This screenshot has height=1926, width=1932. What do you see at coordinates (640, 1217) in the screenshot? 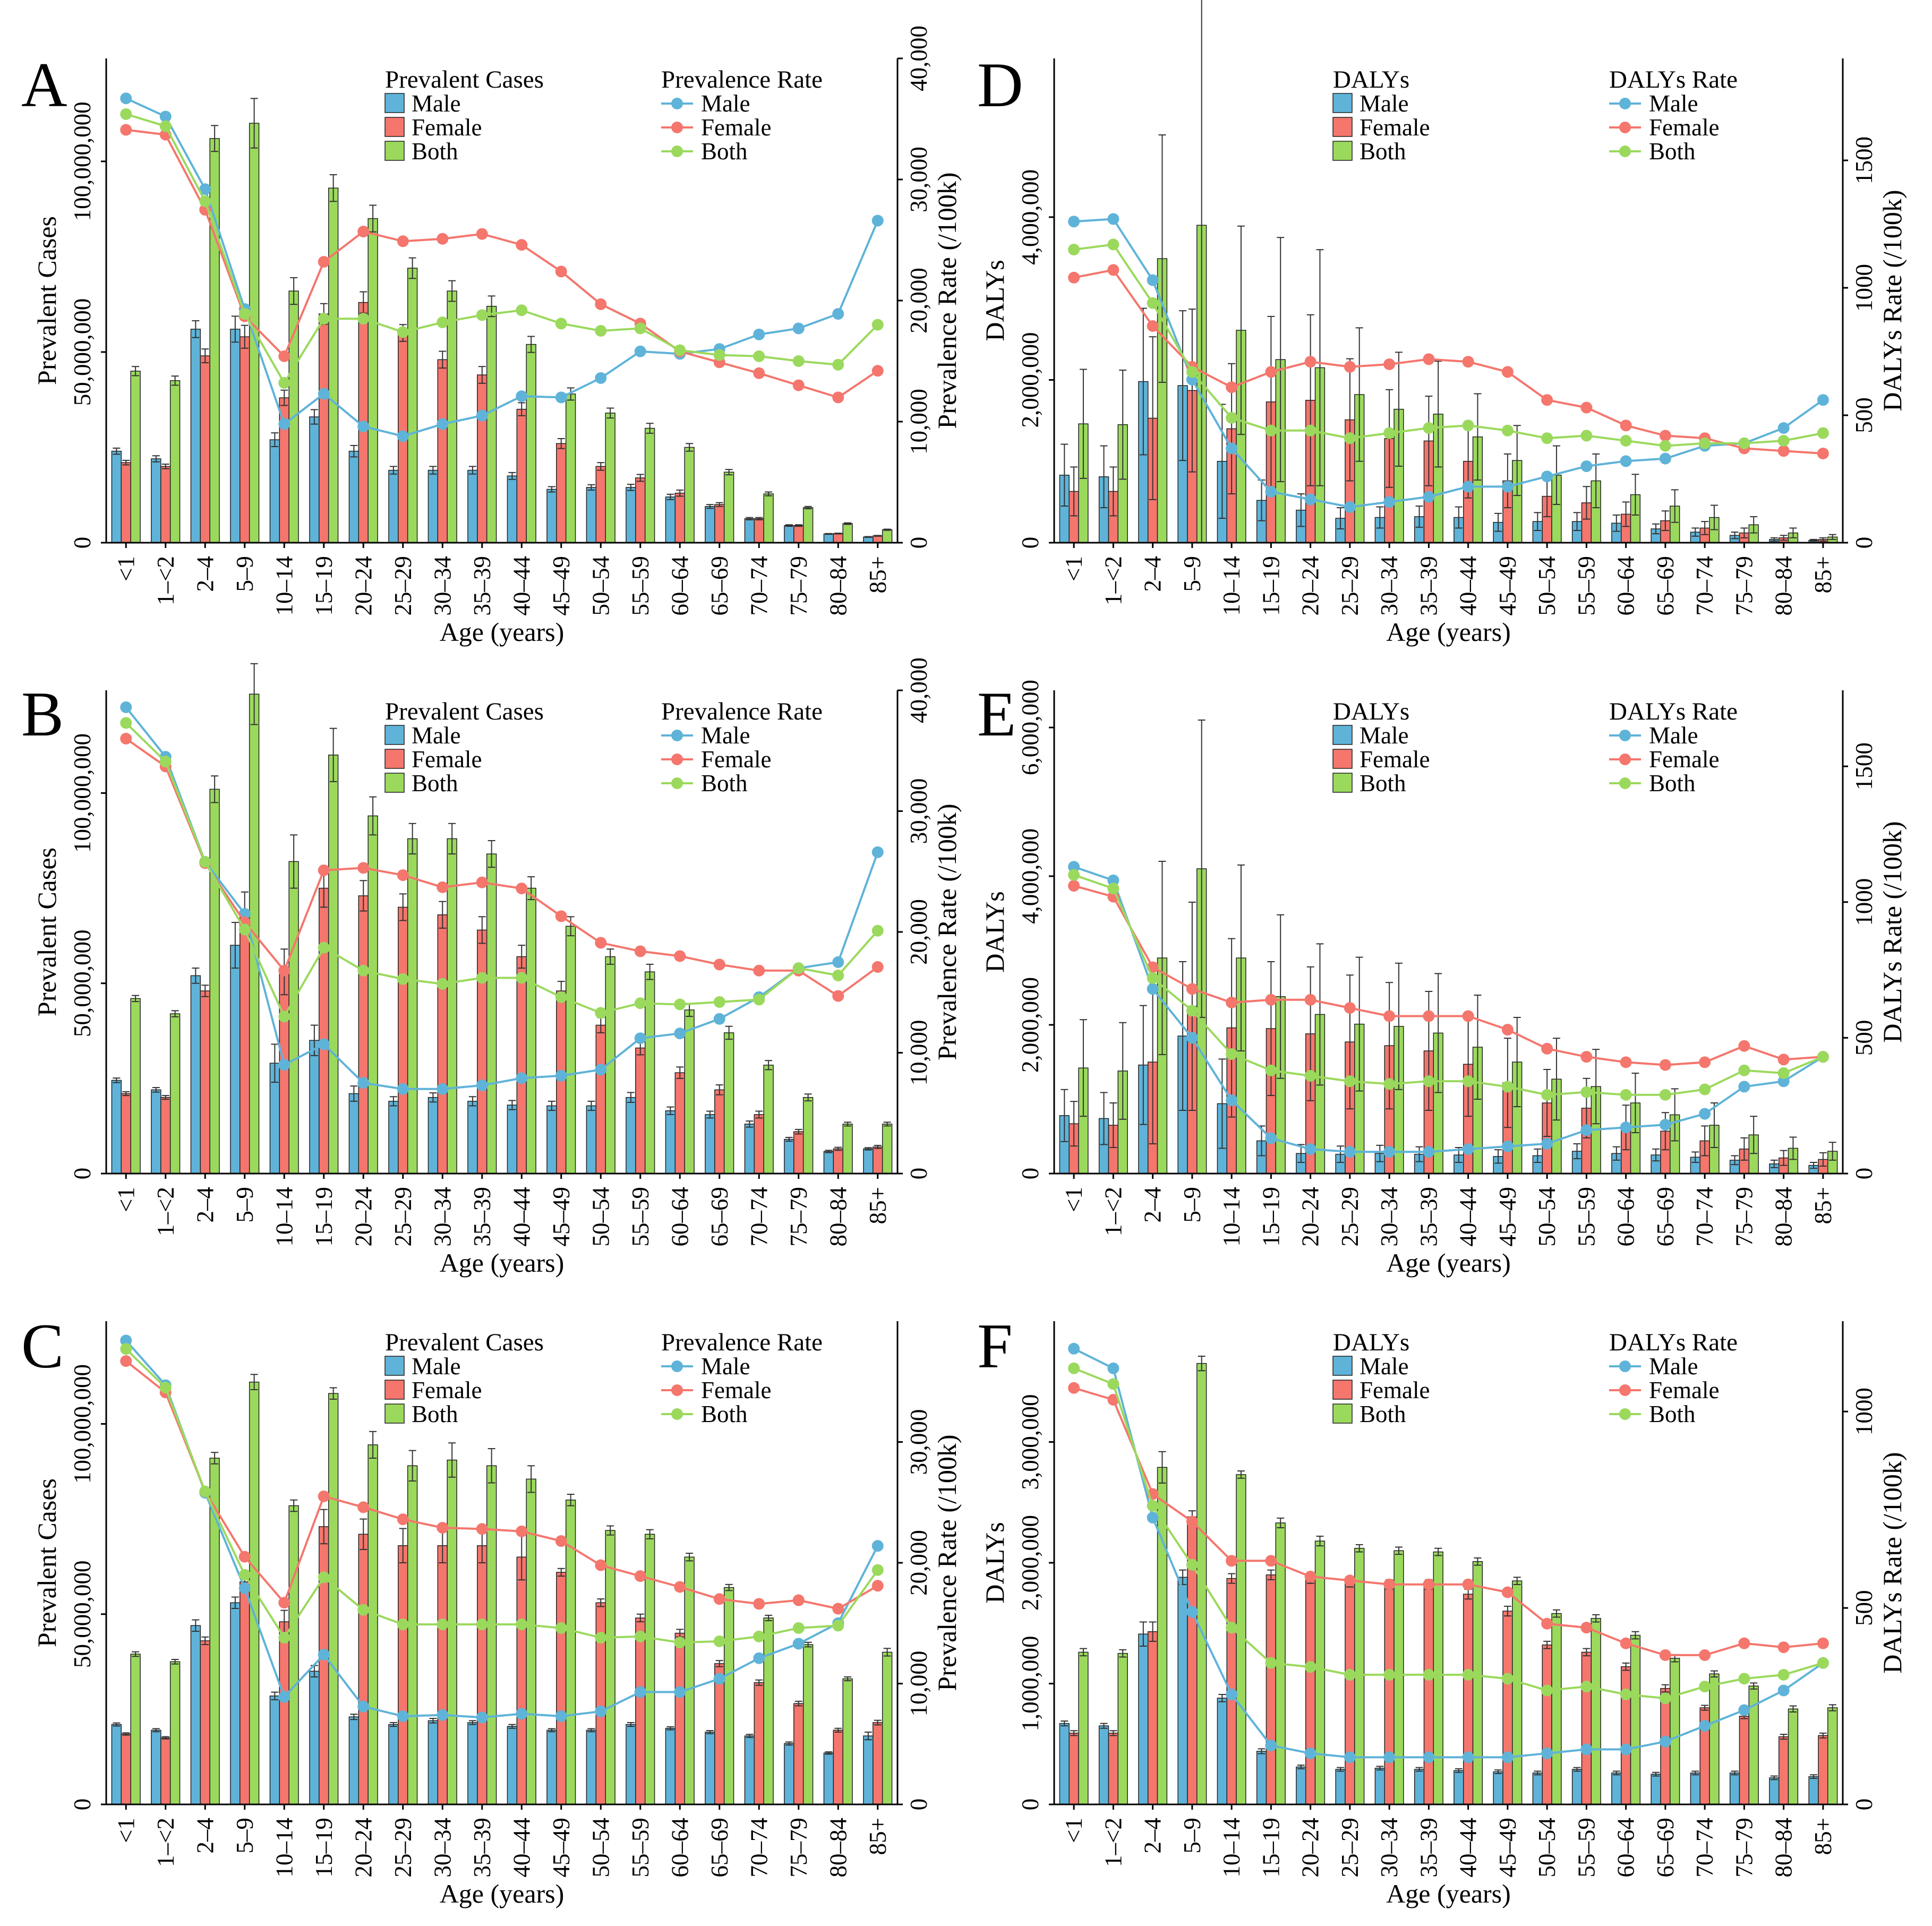
I see `x-tick-label: 55–59` at bounding box center [640, 1217].